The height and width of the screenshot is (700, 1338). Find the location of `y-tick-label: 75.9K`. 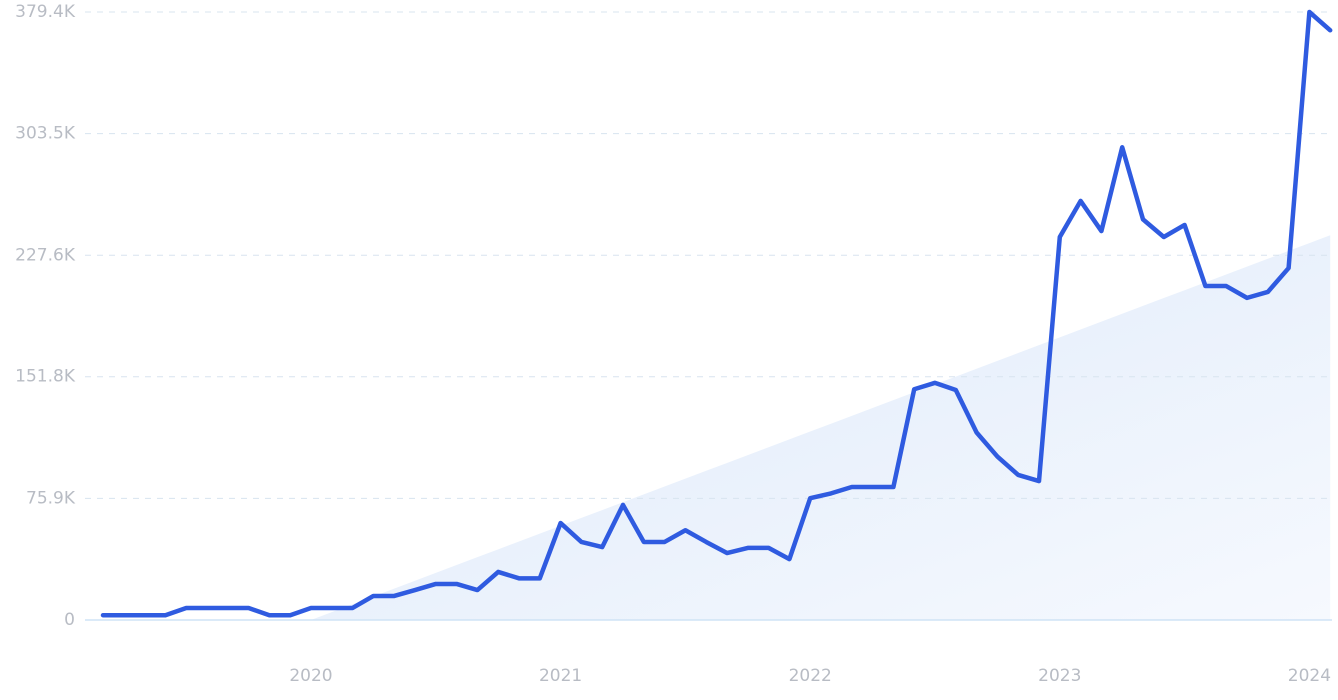

y-tick-label: 75.9K is located at coordinates (51, 498).